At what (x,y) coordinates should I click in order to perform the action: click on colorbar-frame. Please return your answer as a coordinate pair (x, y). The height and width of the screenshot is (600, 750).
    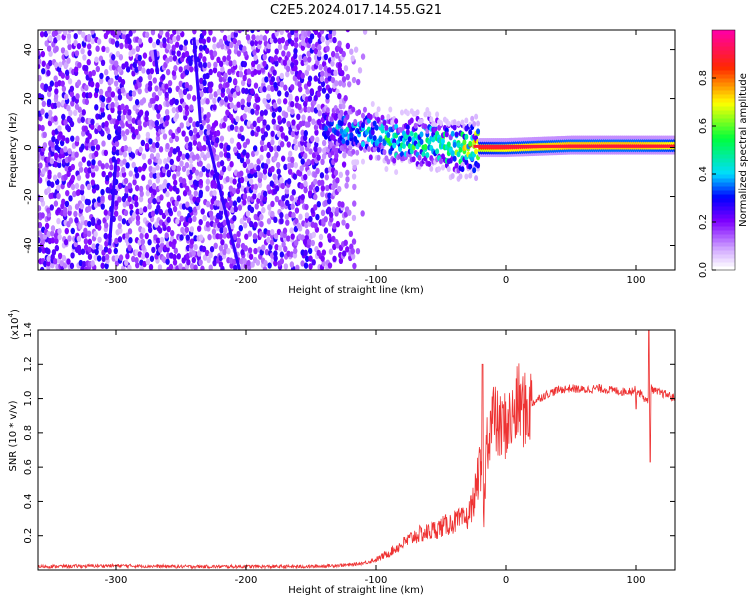
    Looking at the image, I should click on (723, 150).